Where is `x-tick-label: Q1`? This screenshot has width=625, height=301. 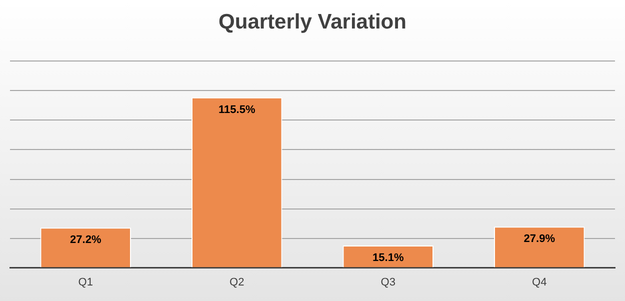
x-tick-label: Q1 is located at coordinates (85, 282).